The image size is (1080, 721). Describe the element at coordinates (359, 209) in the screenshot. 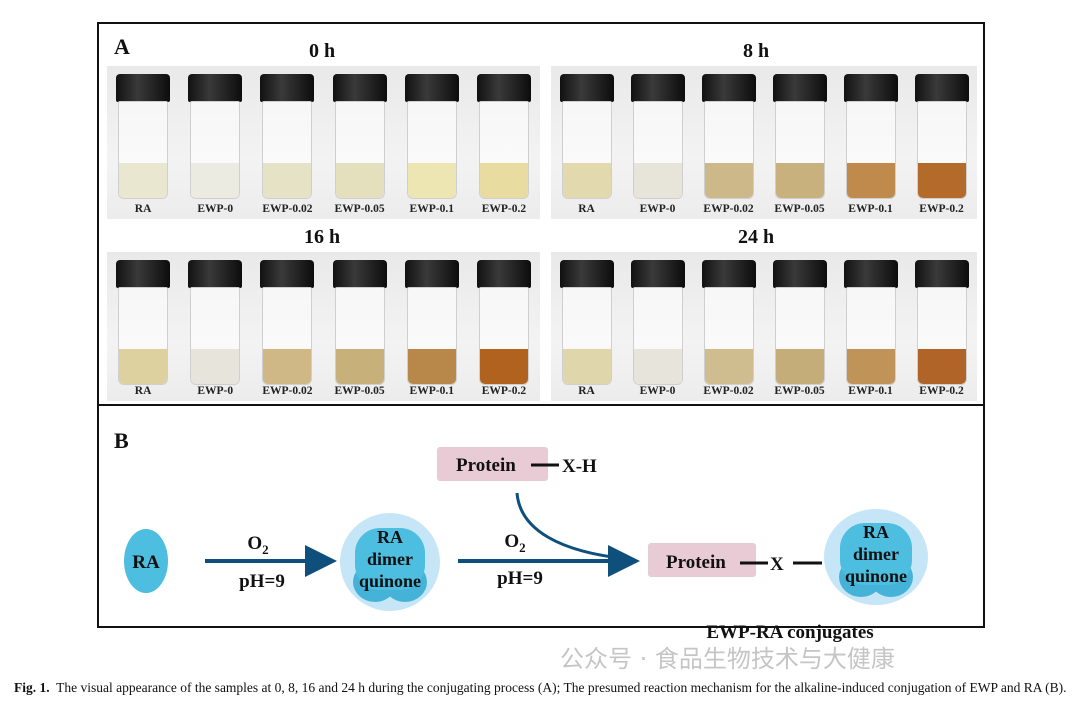

I see `vial-label: EWP-0.05` at that location.